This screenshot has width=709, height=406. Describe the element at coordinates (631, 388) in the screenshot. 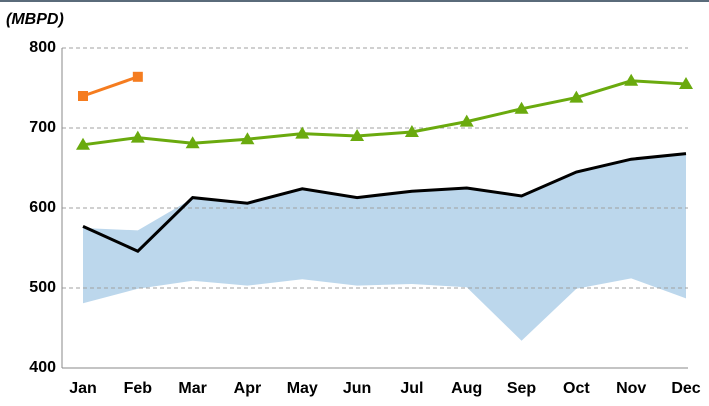

I see `x-tick-label: Nov` at that location.